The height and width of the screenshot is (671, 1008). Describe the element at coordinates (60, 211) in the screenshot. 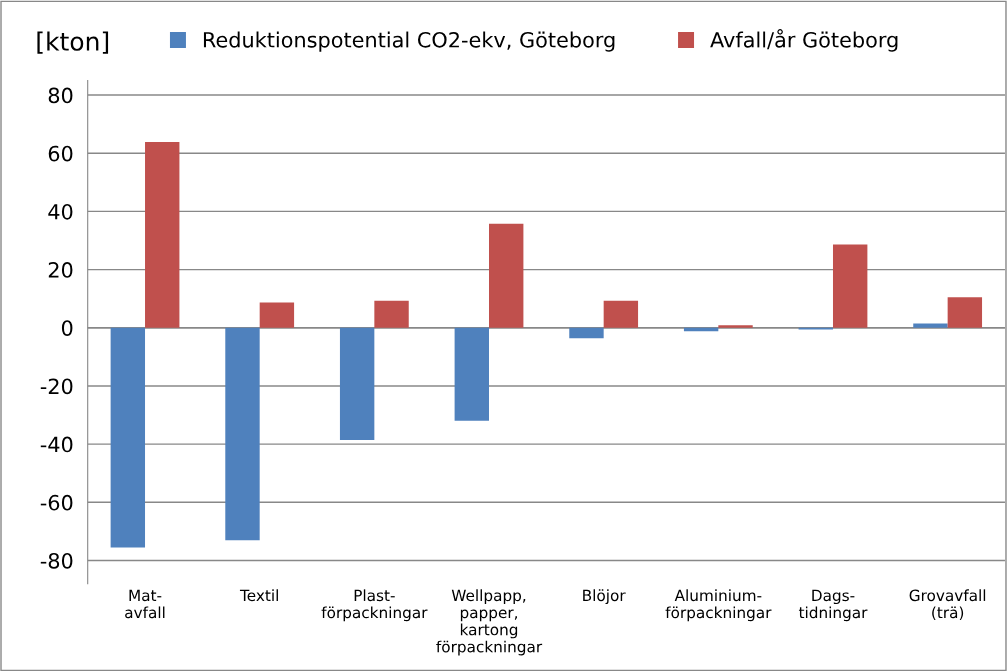

I see `y-tick-label: 40` at that location.